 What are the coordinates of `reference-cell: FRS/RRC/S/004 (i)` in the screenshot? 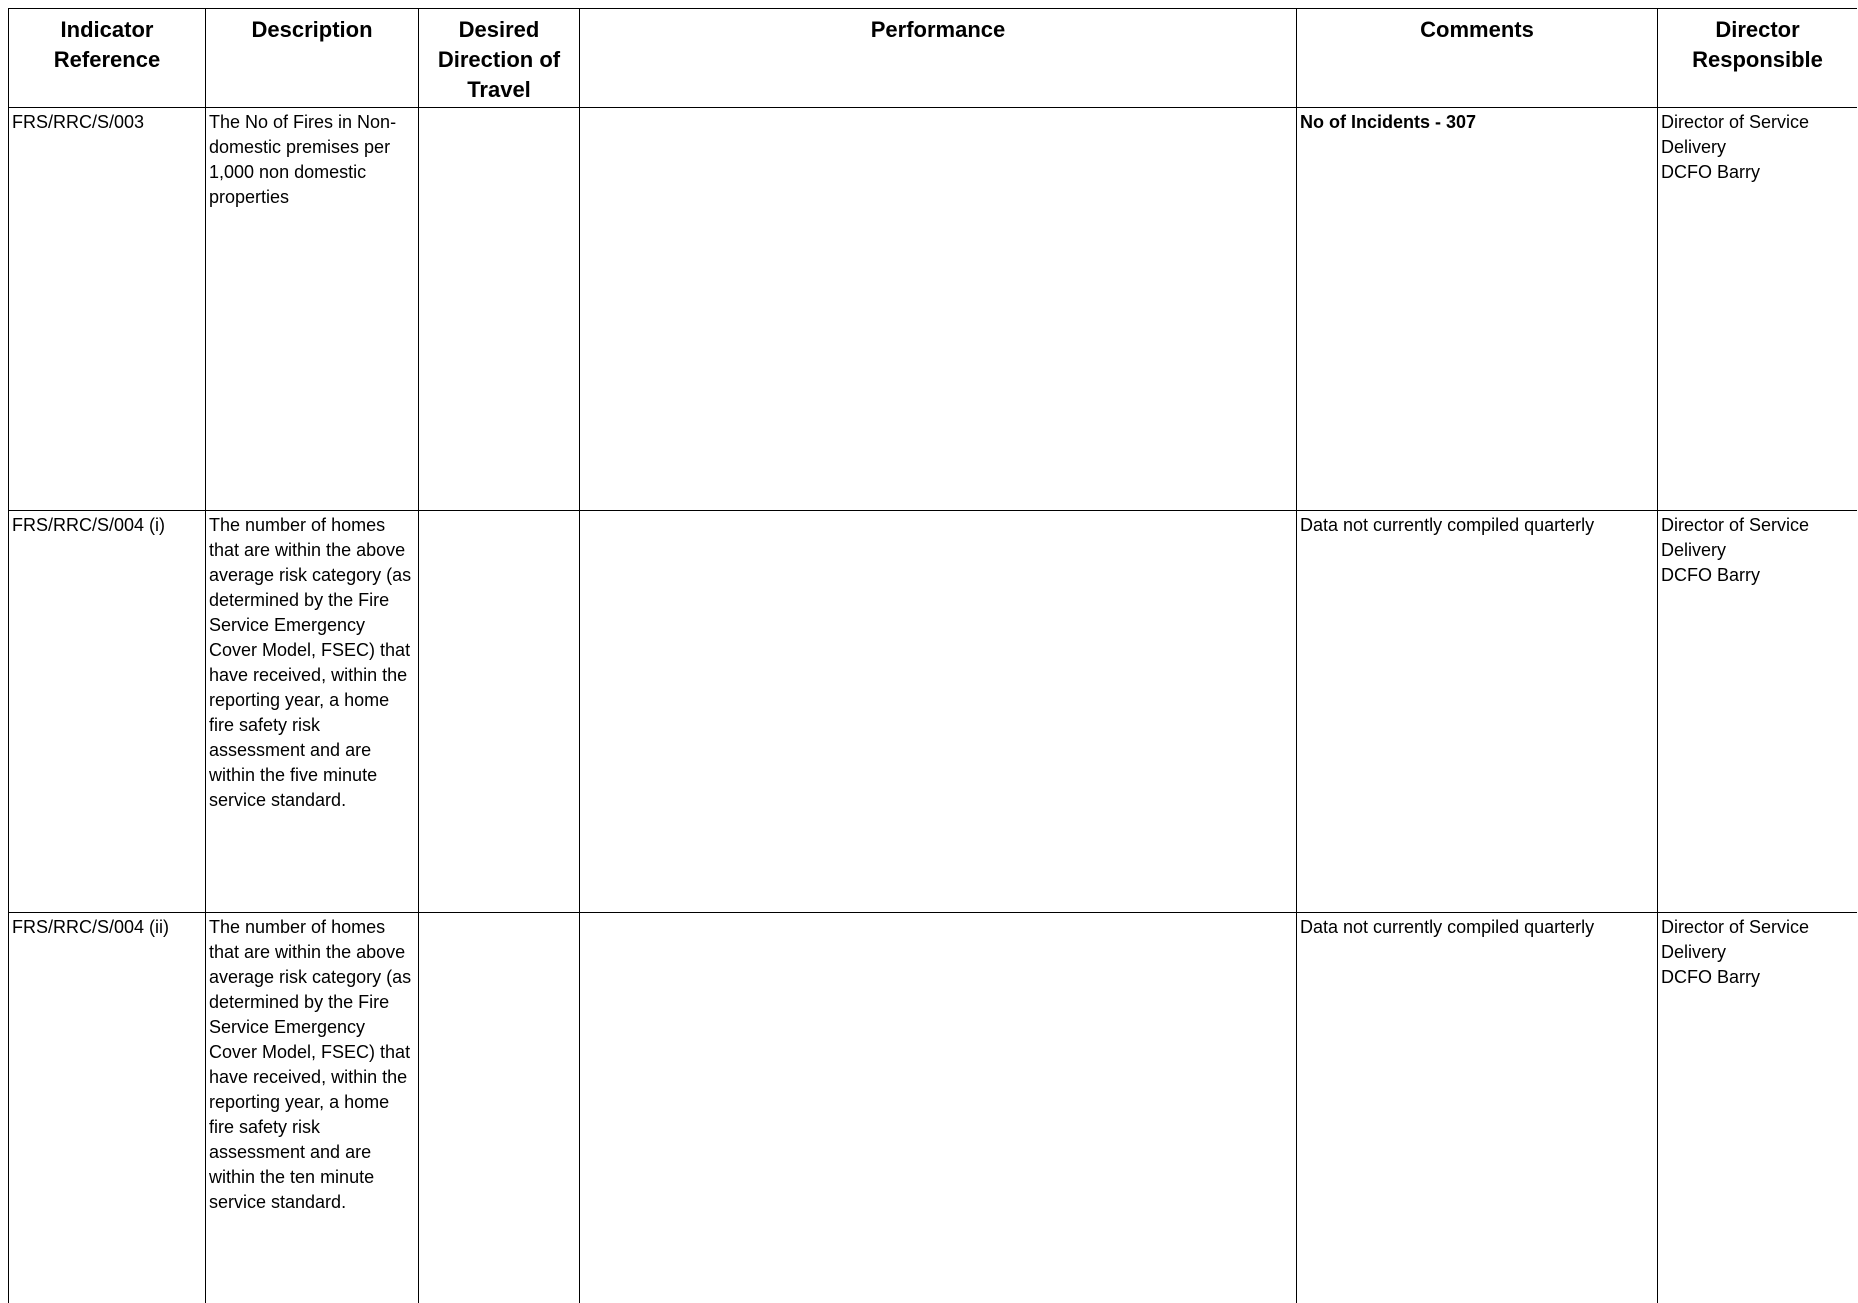 It's located at (107, 711).